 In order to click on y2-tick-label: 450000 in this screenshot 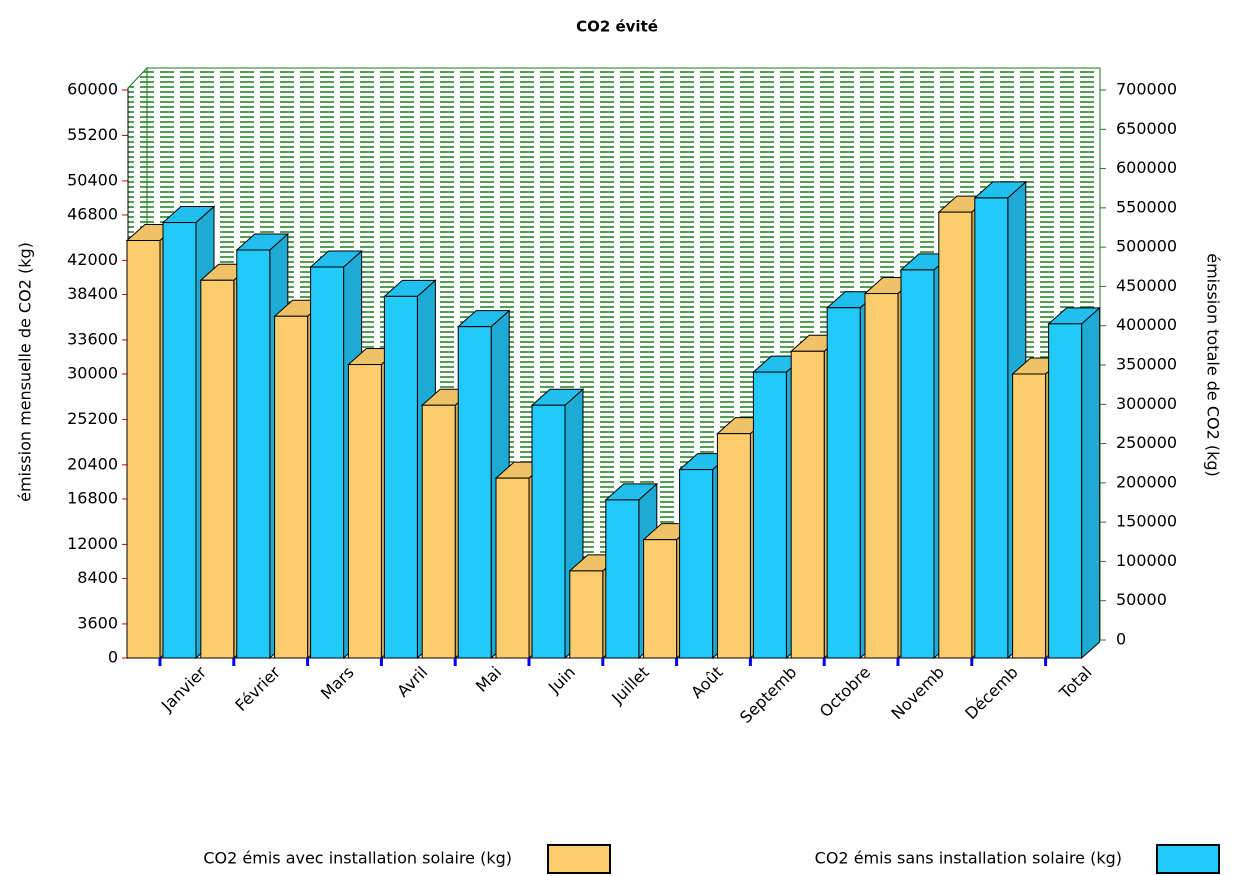, I will do `click(1146, 285)`.